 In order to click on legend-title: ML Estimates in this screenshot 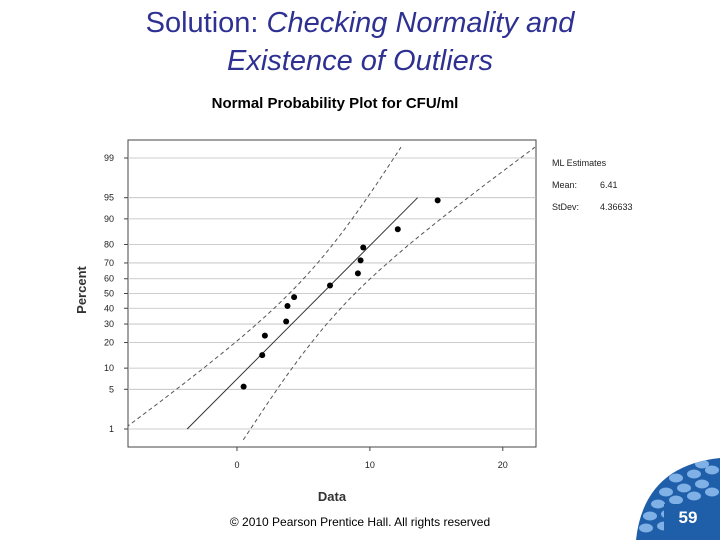, I will do `click(579, 163)`.